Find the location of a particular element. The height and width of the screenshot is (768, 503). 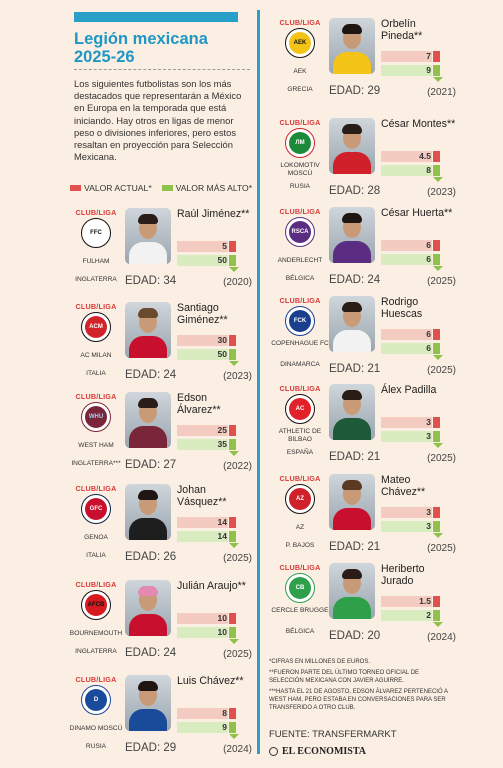

club-name: LOKOMOTIV MOSCÚ is located at coordinates (300, 169).